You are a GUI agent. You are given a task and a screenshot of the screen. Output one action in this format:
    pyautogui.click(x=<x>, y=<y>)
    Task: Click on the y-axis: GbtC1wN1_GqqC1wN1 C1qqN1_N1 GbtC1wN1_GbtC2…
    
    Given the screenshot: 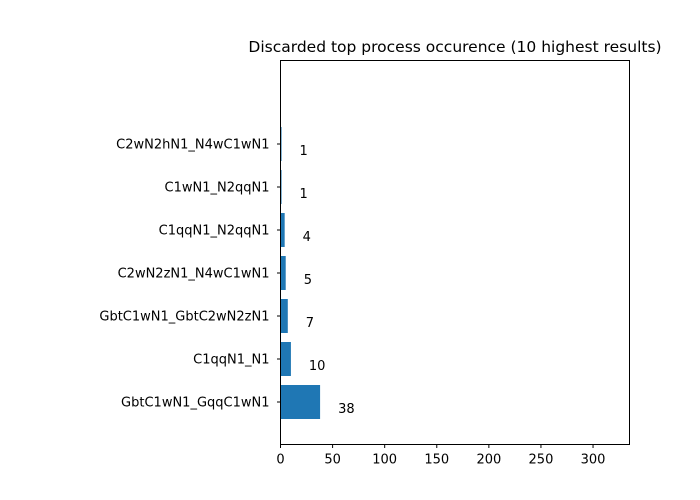 What is the action you would take?
    pyautogui.click(x=190, y=274)
    